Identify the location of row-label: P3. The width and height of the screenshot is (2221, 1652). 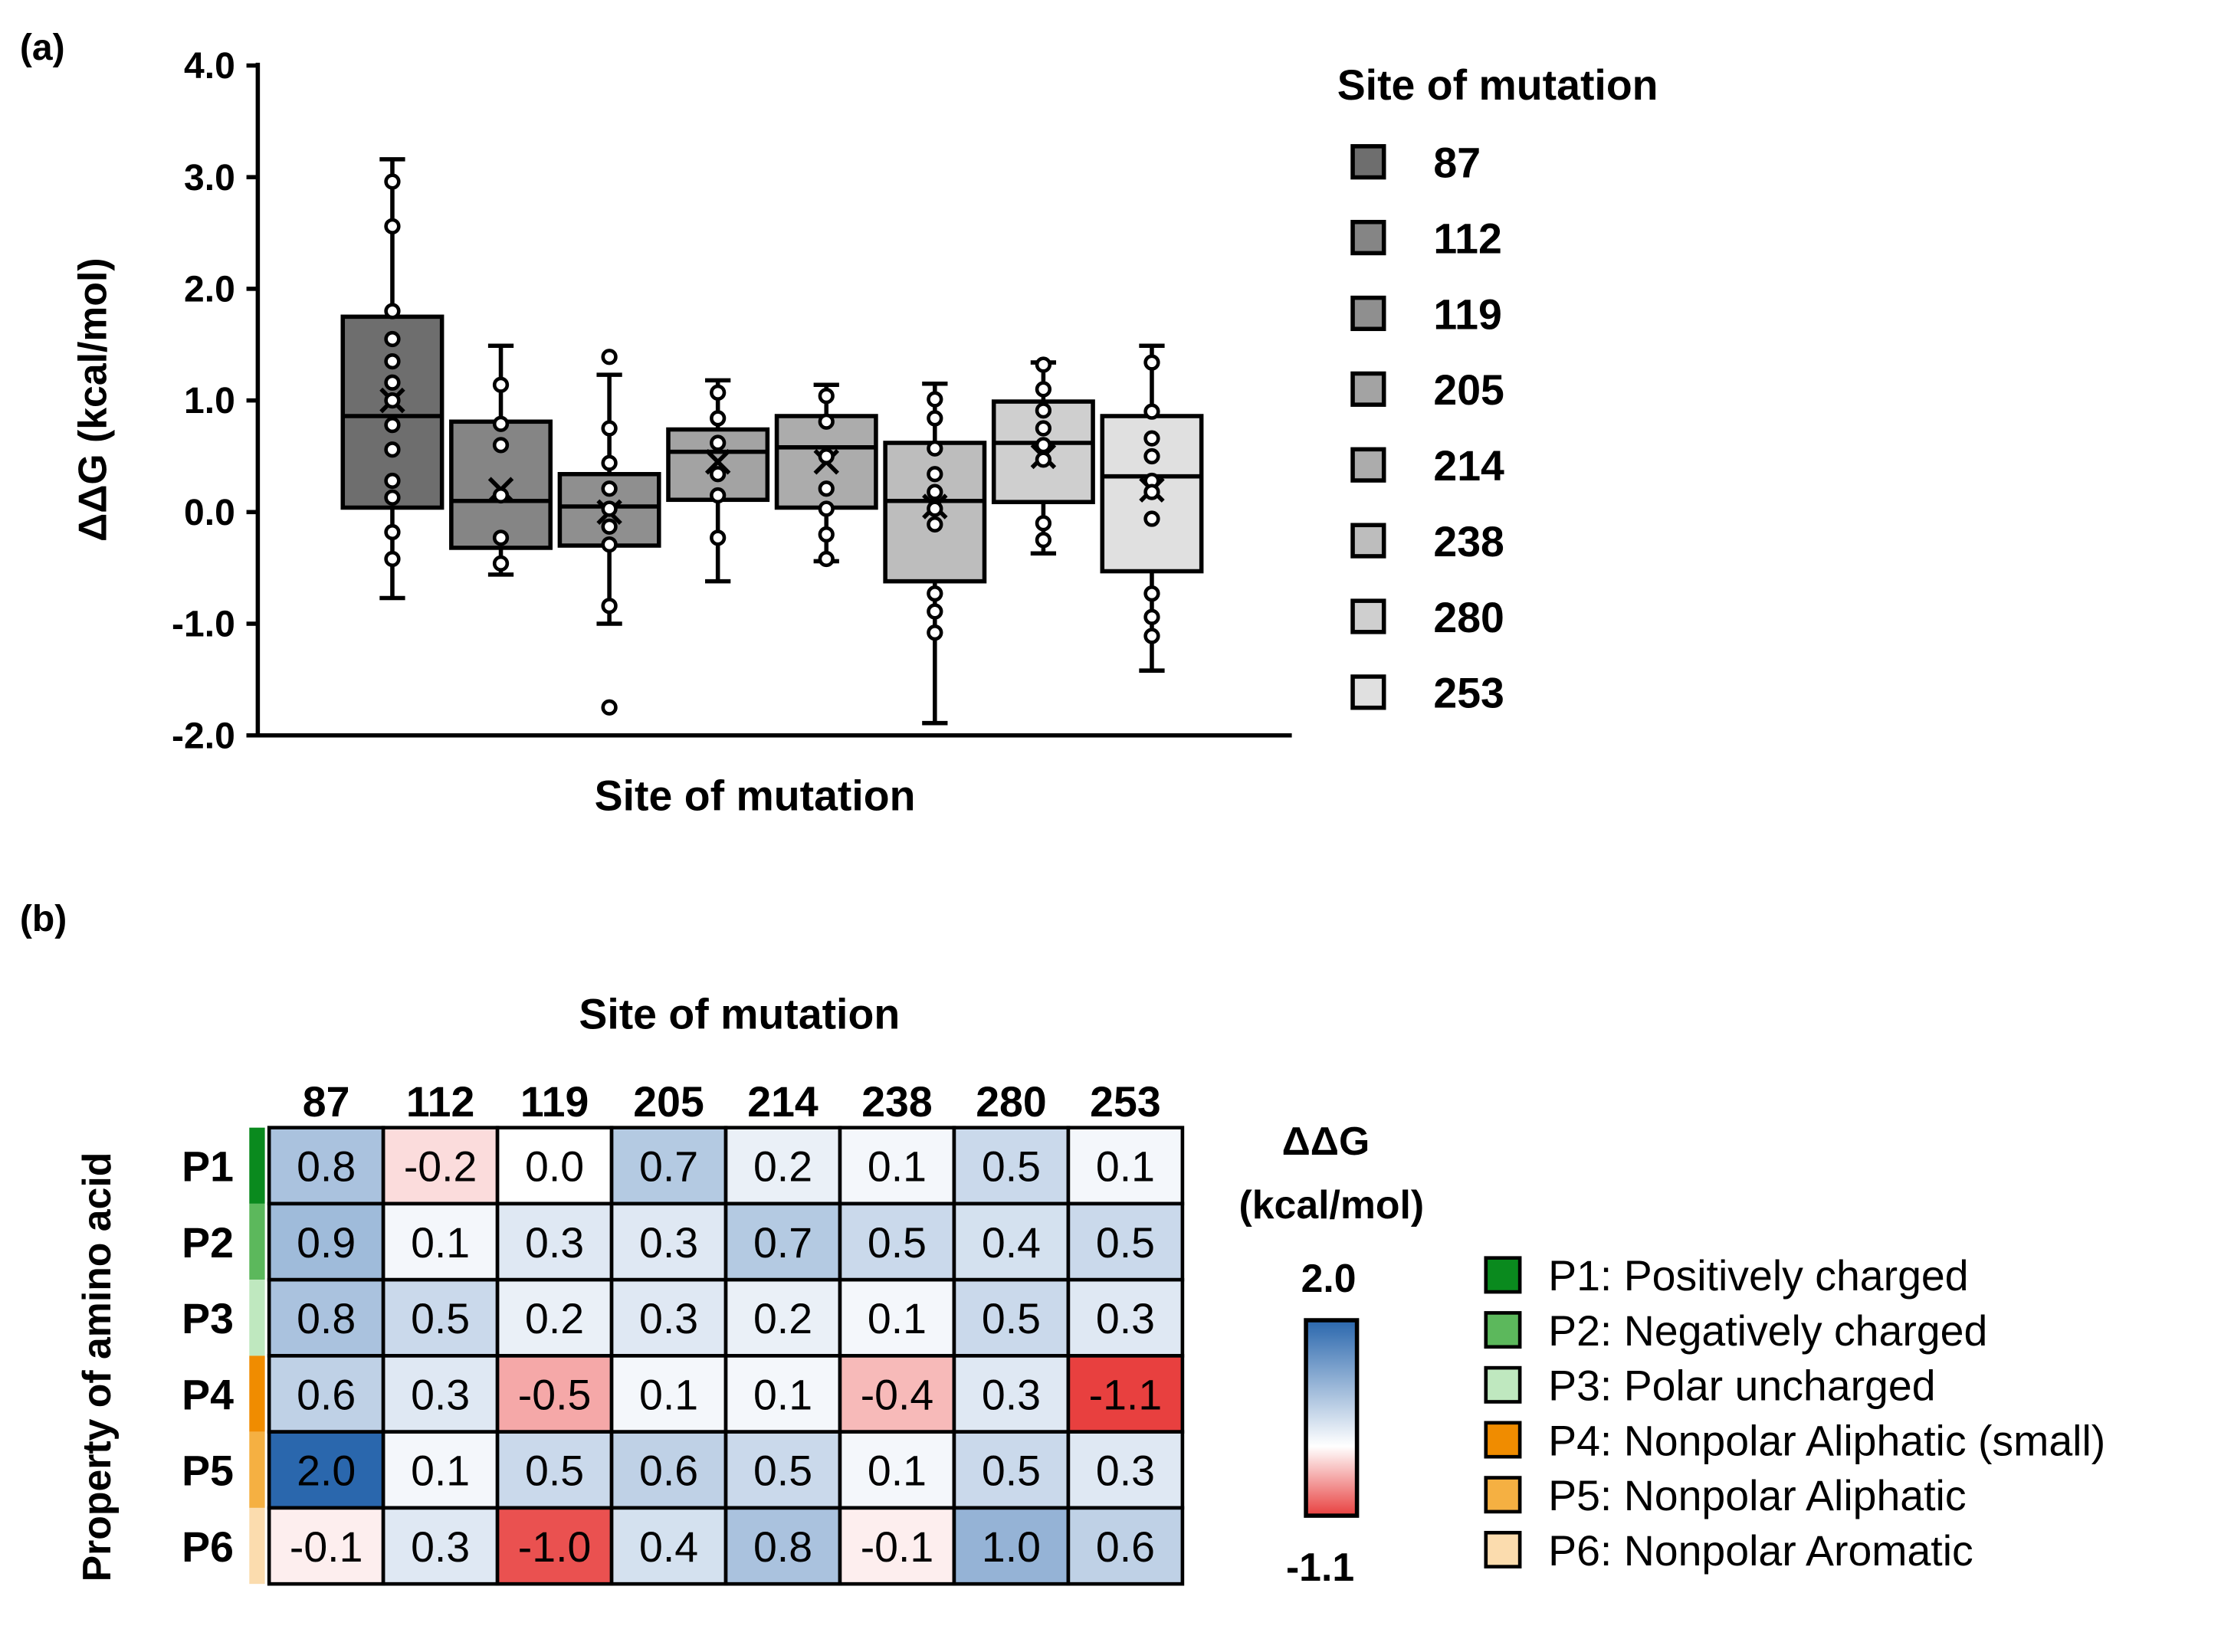
(208, 1319).